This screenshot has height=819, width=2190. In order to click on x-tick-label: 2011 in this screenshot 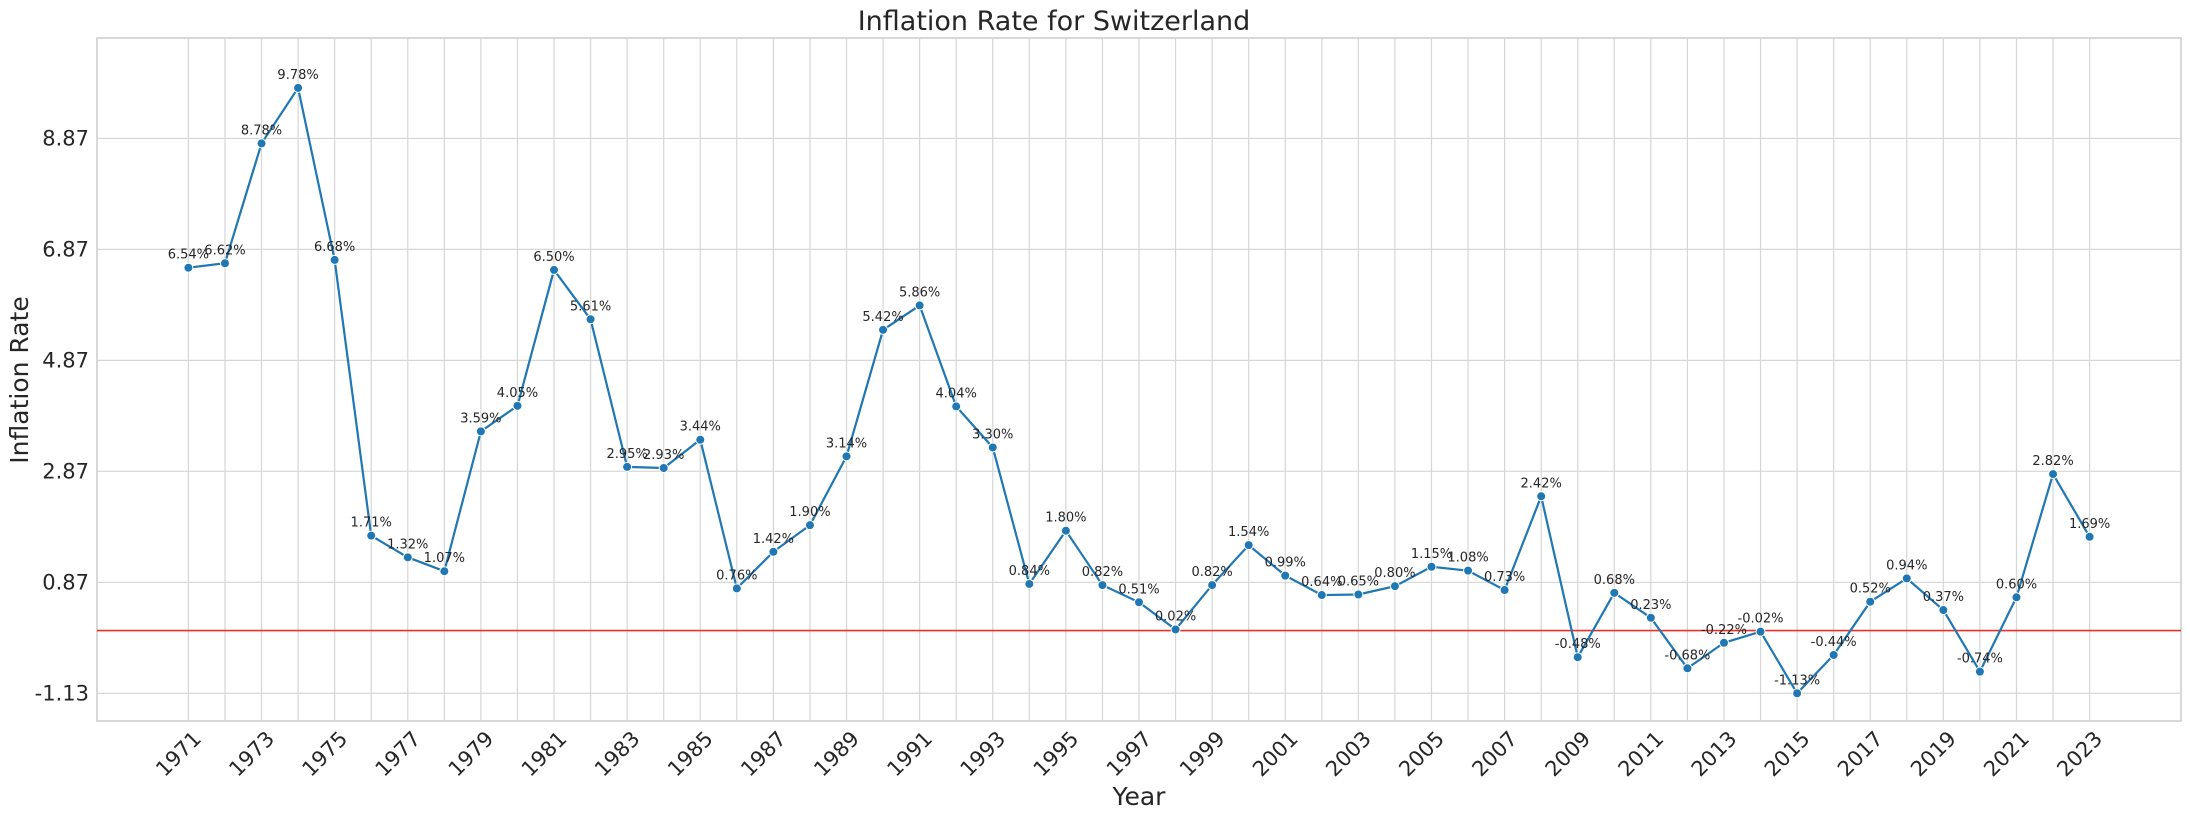, I will do `click(1641, 754)`.